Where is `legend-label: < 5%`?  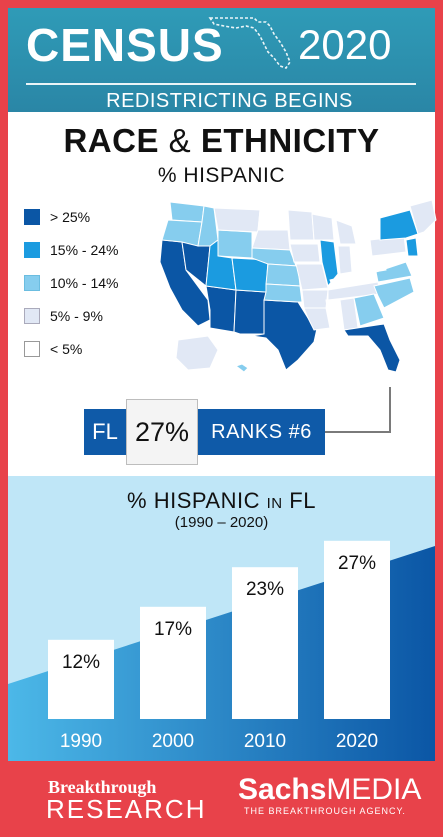 legend-label: < 5% is located at coordinates (66, 349).